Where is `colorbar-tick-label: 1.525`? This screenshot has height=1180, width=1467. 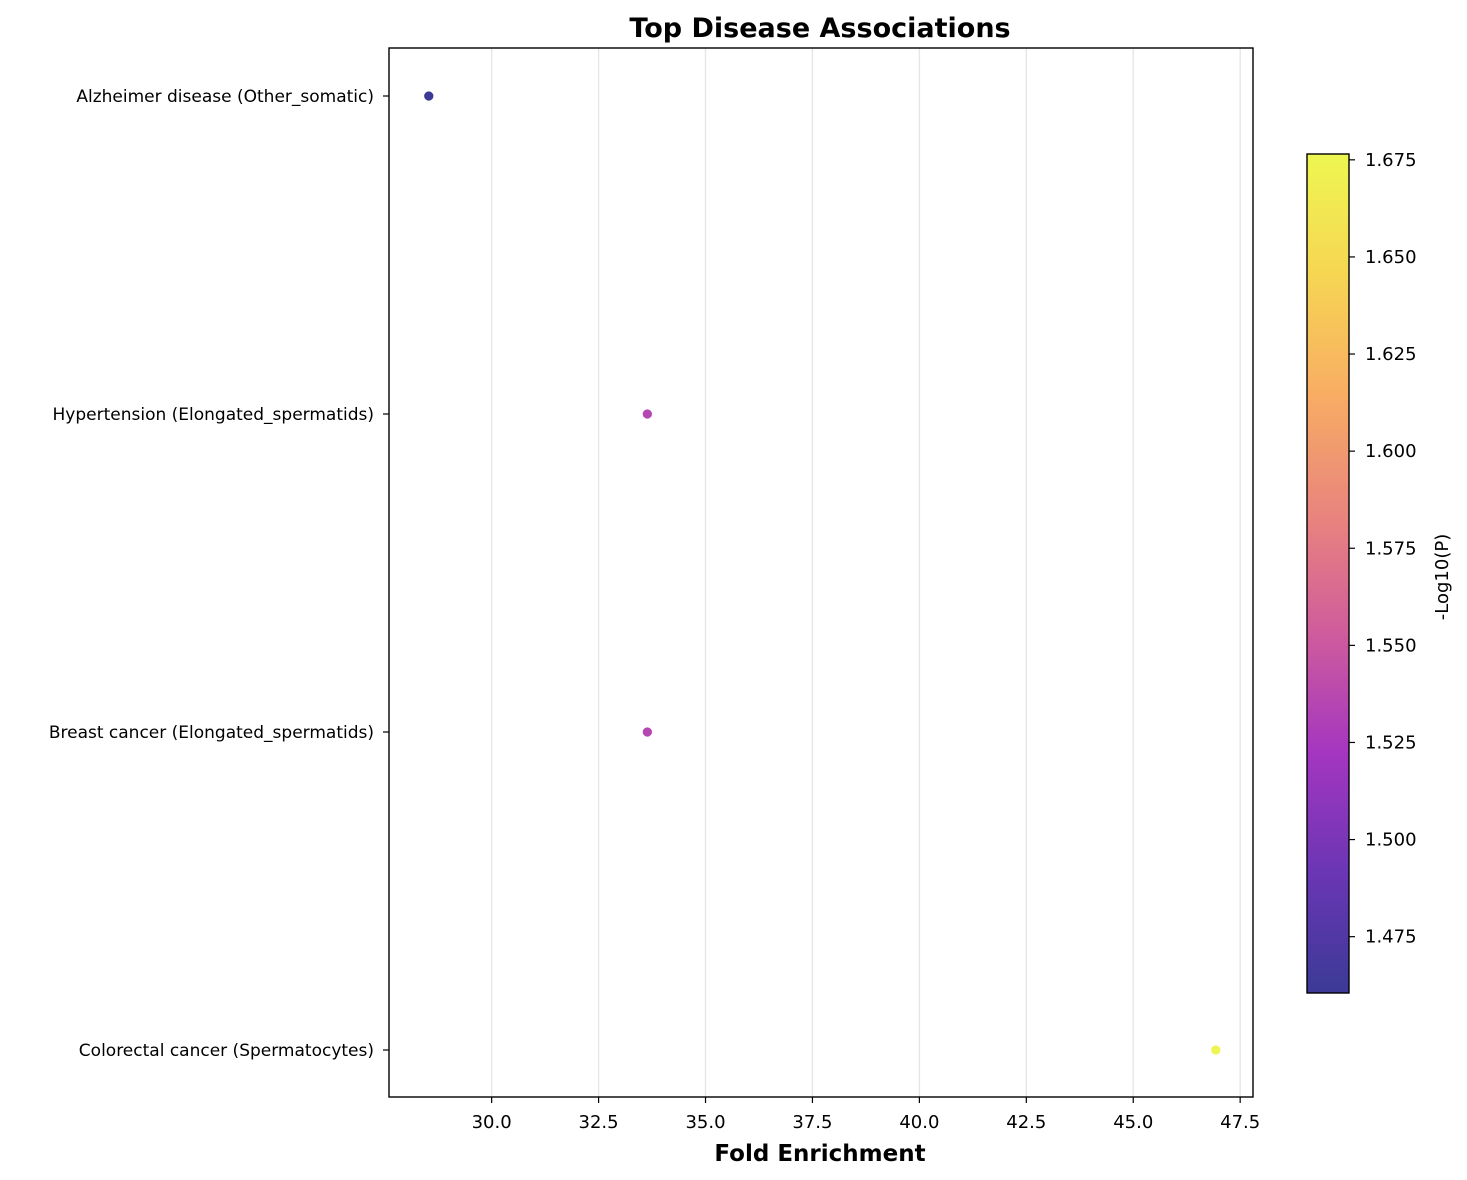 colorbar-tick-label: 1.525 is located at coordinates (1391, 742).